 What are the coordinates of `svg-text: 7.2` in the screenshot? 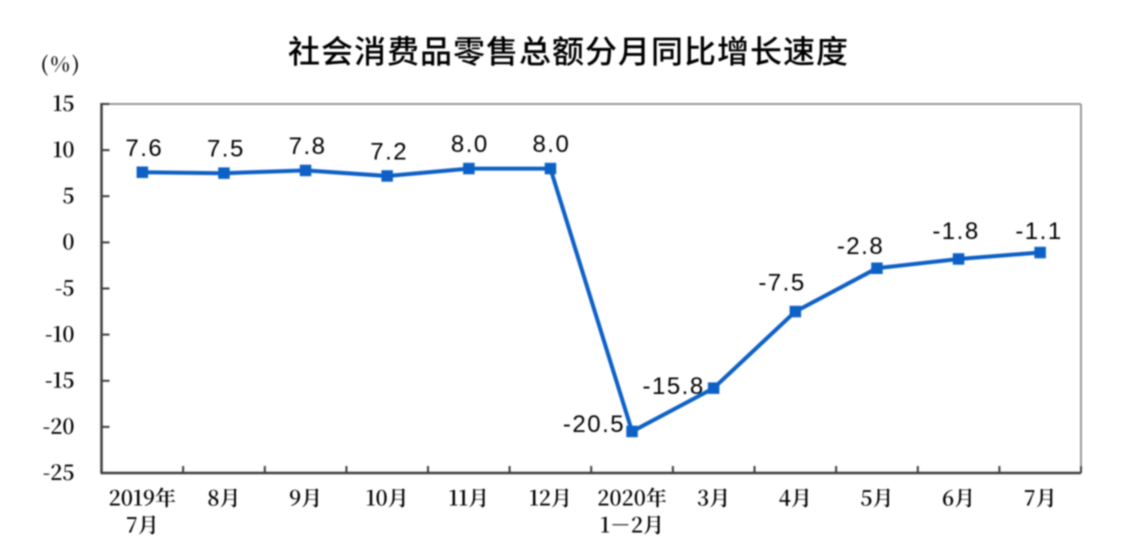 It's located at (389, 152).